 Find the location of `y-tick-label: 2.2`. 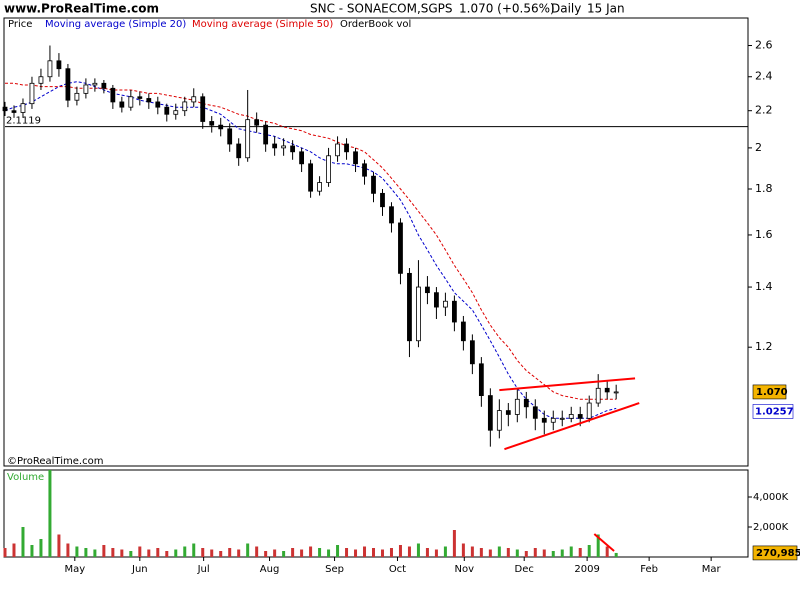

y-tick-label: 2.2 is located at coordinates (764, 110).